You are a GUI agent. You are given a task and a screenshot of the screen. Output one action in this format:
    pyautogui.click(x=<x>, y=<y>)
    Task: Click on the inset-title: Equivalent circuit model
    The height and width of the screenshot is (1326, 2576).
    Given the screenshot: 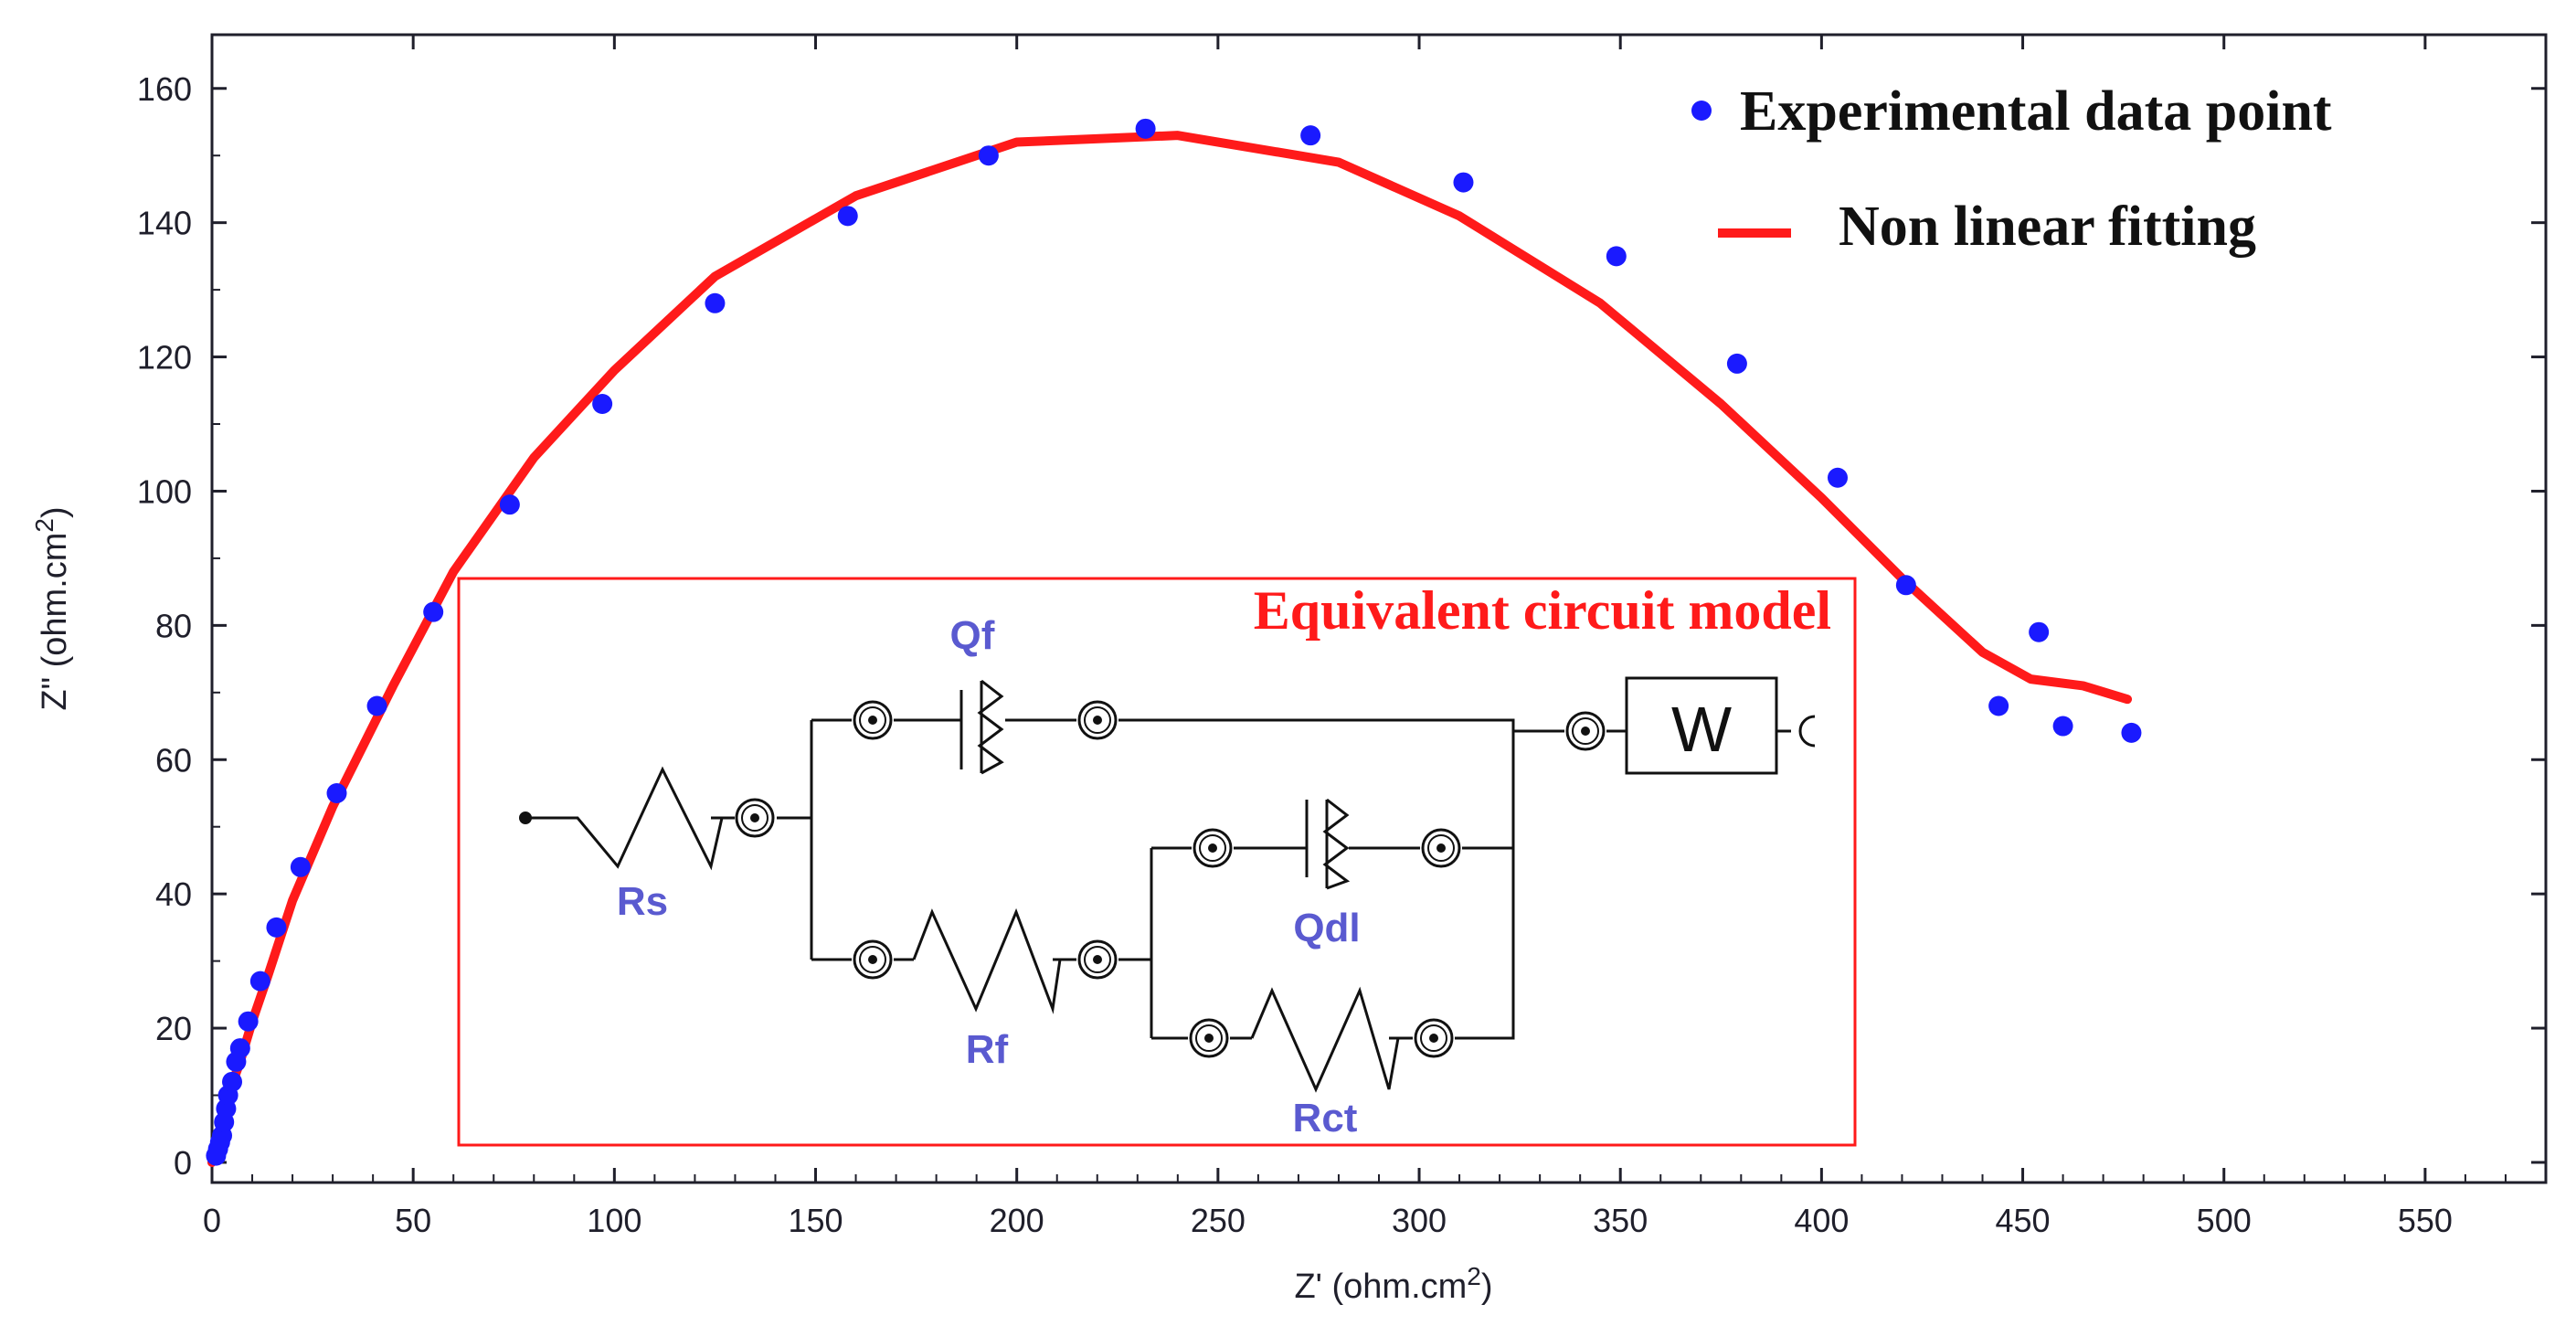 What is the action you would take?
    pyautogui.click(x=1542, y=610)
    